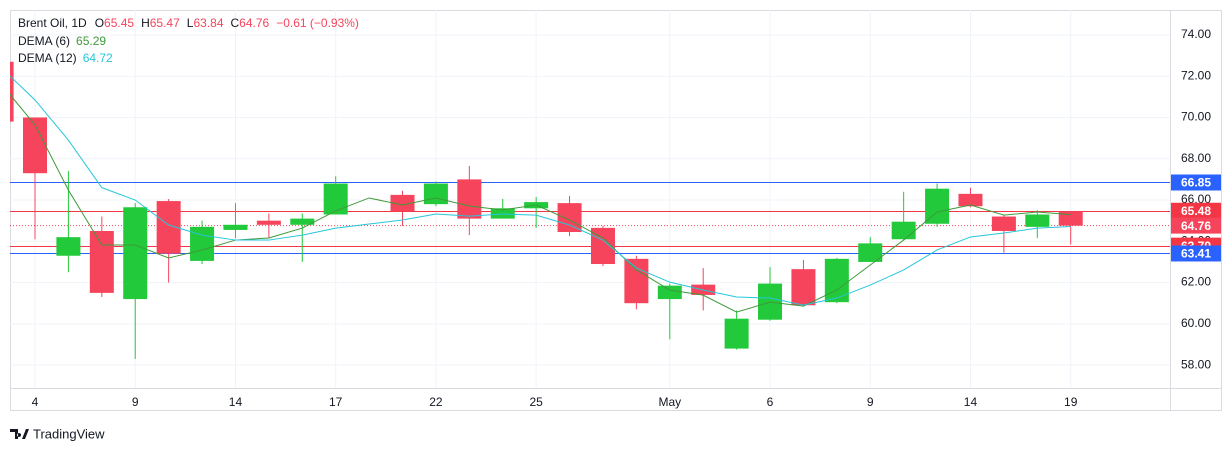 The width and height of the screenshot is (1231, 452). What do you see at coordinates (190, 23) in the screenshot?
I see `legend-text: L` at bounding box center [190, 23].